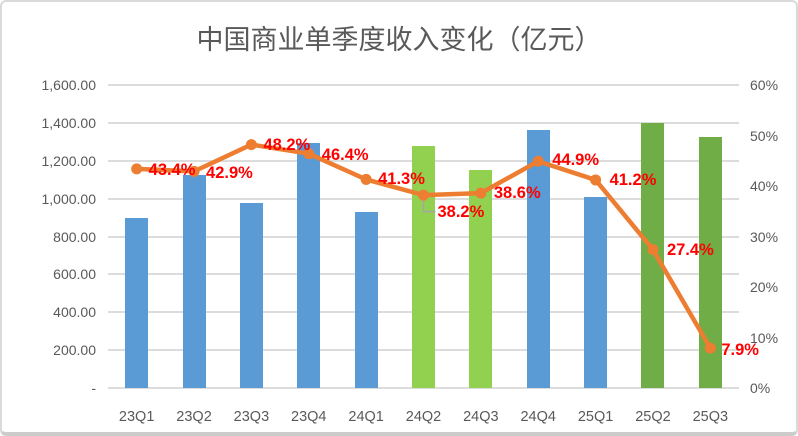  Describe the element at coordinates (760, 388) in the screenshot. I see `y-axis-right-tick: 0%` at that location.